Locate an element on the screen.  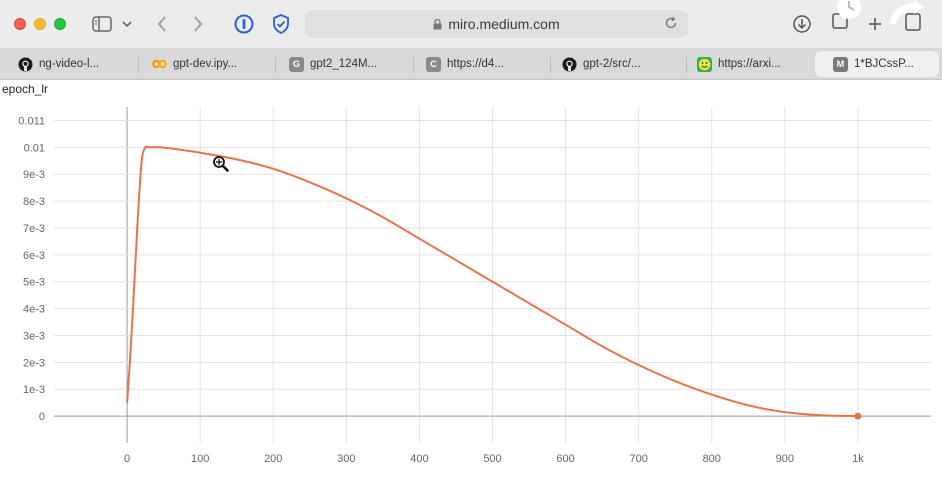
forward-button is located at coordinates (198, 24).